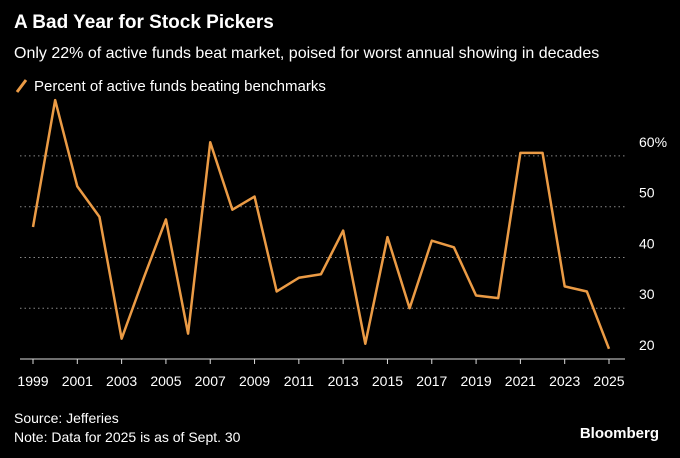 The height and width of the screenshot is (458, 680). Describe the element at coordinates (608, 381) in the screenshot. I see `x-tick-label: 2025` at that location.